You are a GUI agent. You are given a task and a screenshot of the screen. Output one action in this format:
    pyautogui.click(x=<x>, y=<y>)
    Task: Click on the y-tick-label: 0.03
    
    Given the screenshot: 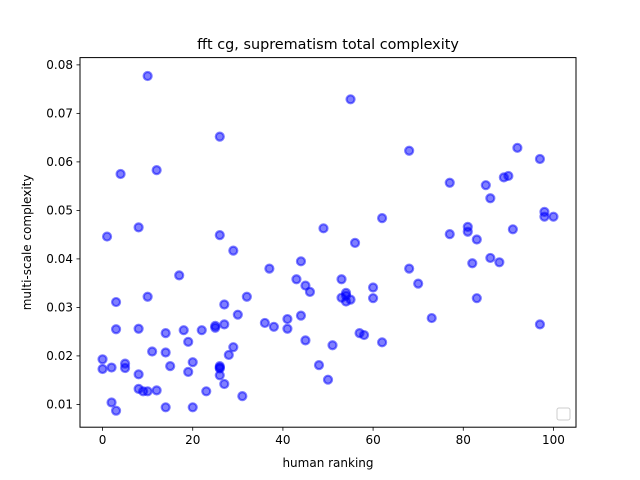 What is the action you would take?
    pyautogui.click(x=59, y=308)
    